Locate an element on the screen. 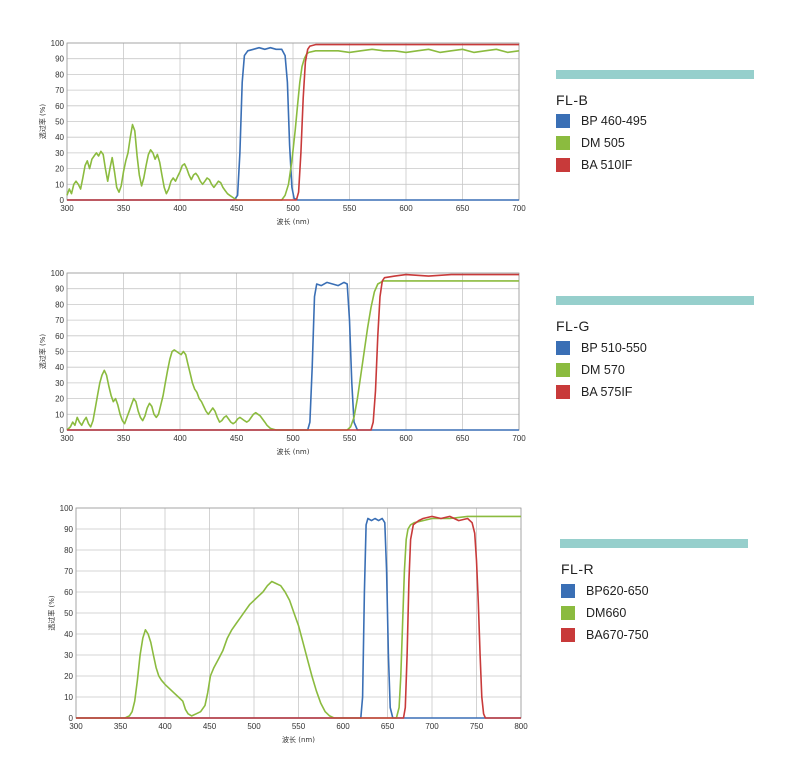  legend-item: DM660 is located at coordinates (593, 613).